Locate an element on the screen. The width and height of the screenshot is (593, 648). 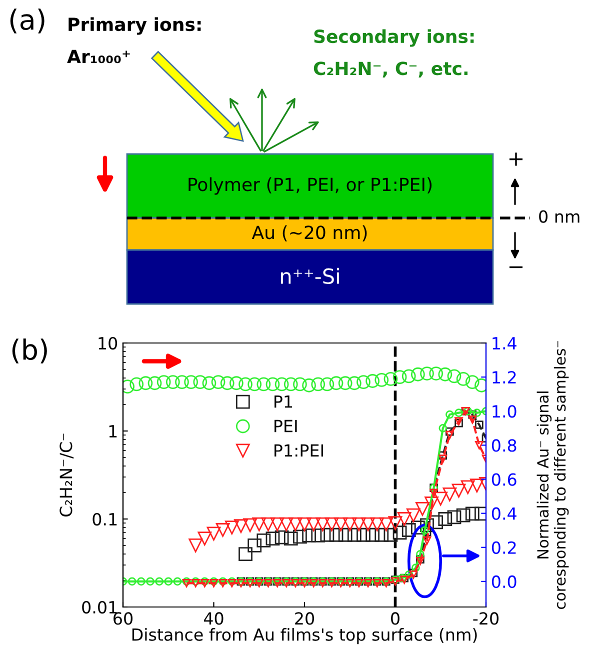
y2-tick-label: 0.8 is located at coordinates (504, 445).